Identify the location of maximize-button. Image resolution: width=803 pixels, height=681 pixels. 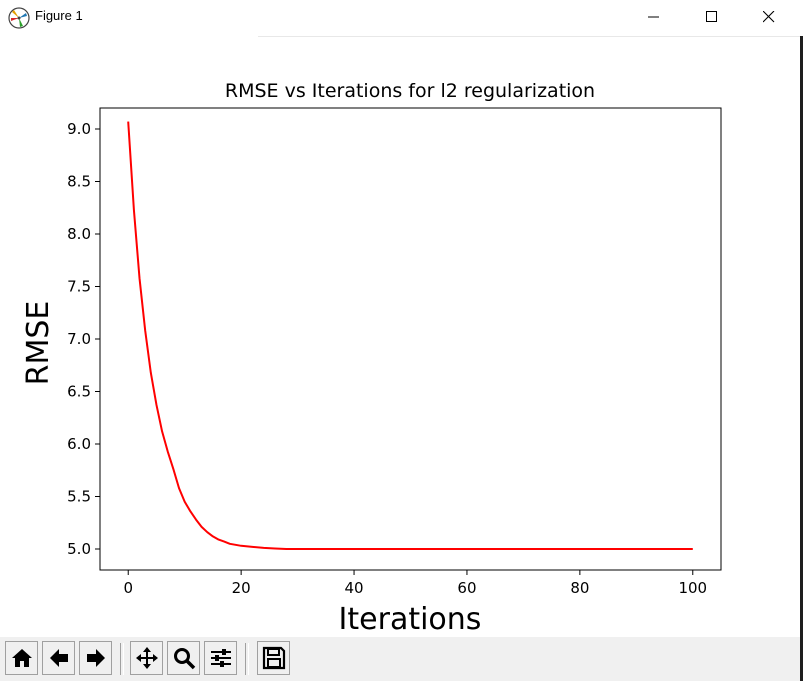
(712, 17).